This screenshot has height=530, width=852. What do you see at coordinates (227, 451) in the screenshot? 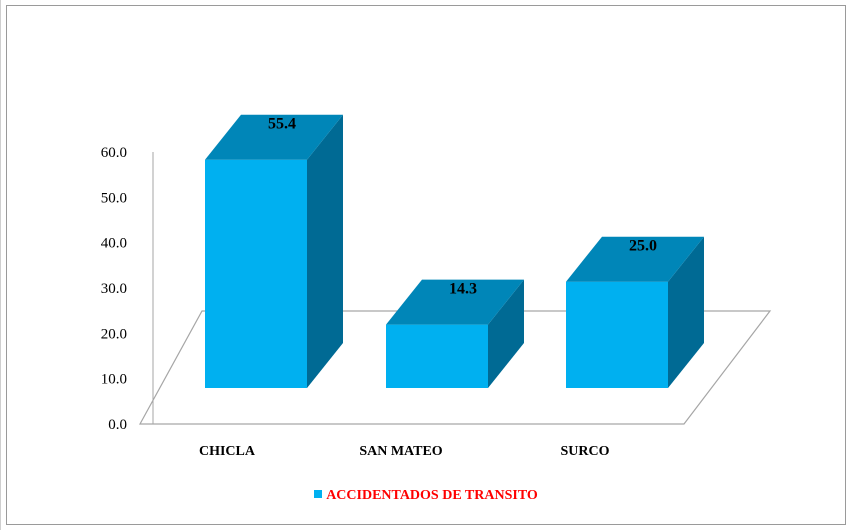
I see `x-tick-label: CHICLA` at bounding box center [227, 451].